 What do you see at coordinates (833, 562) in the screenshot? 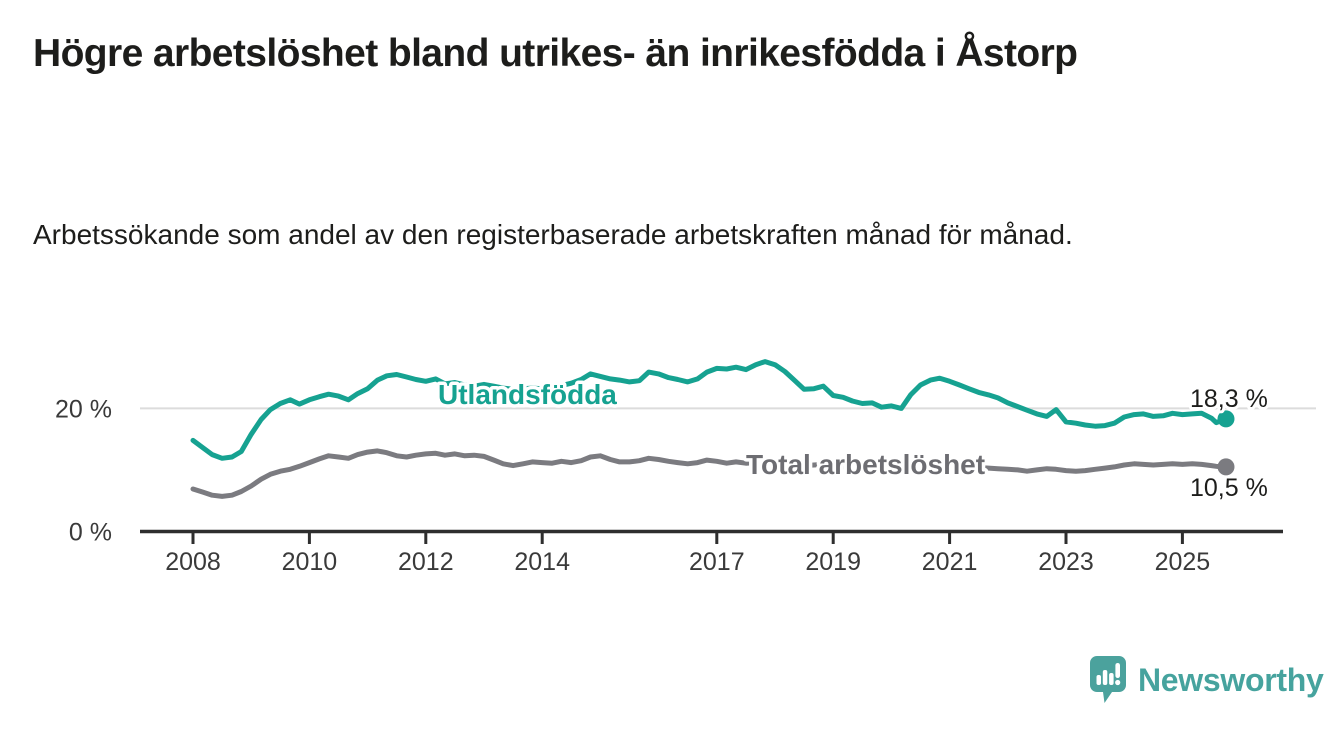
I see `x-tick-label: 2019` at bounding box center [833, 562].